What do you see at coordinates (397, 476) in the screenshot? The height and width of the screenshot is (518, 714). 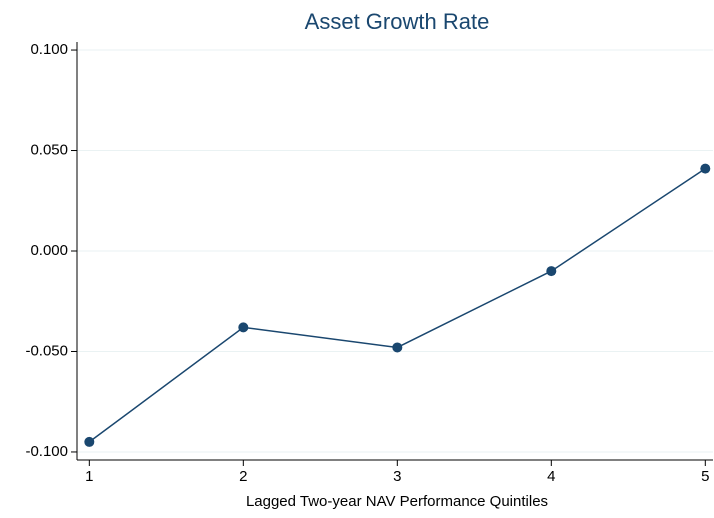 I see `x-tick-label: 3` at bounding box center [397, 476].